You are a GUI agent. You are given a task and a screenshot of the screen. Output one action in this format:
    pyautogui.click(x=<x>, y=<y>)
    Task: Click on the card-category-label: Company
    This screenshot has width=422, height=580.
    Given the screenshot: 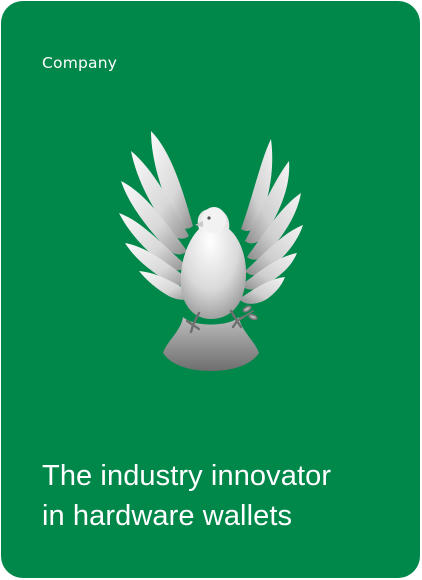 What is the action you would take?
    pyautogui.click(x=80, y=63)
    